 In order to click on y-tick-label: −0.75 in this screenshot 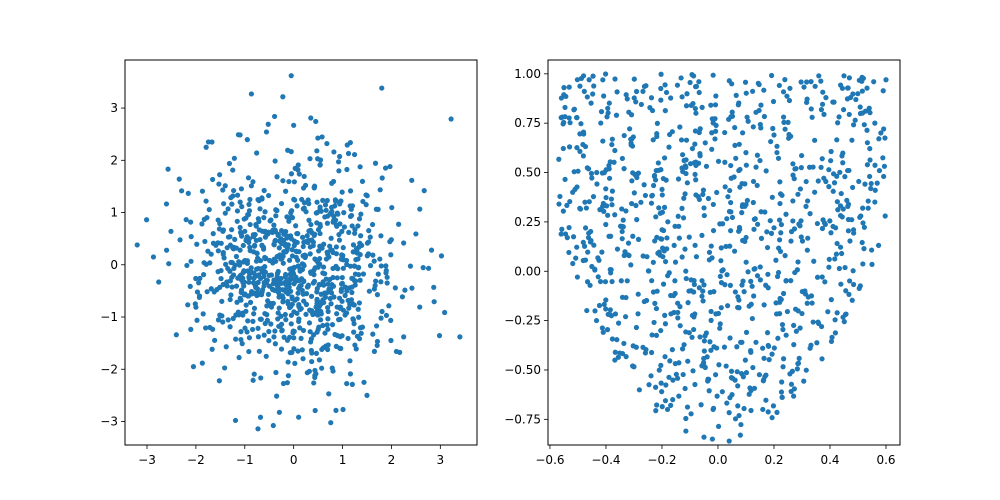, I will do `click(522, 419)`.